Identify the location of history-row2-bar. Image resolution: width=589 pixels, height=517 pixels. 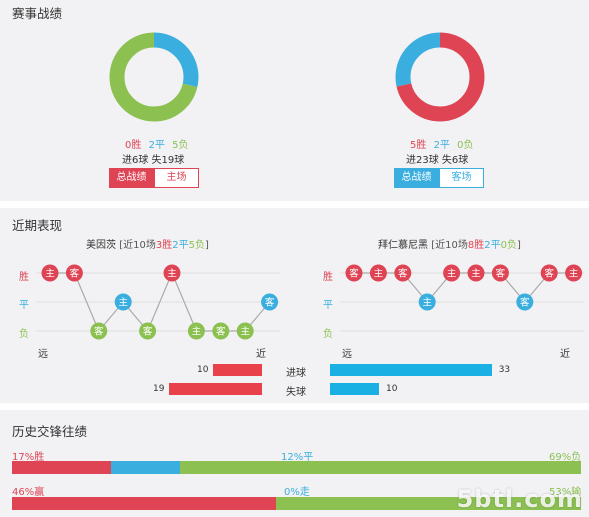
(296, 503).